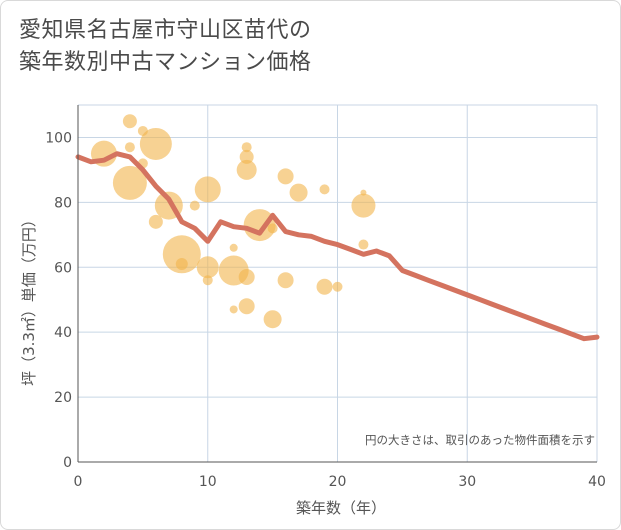 Image resolution: width=621 pixels, height=530 pixels. I want to click on x-tick-label: 30, so click(467, 482).